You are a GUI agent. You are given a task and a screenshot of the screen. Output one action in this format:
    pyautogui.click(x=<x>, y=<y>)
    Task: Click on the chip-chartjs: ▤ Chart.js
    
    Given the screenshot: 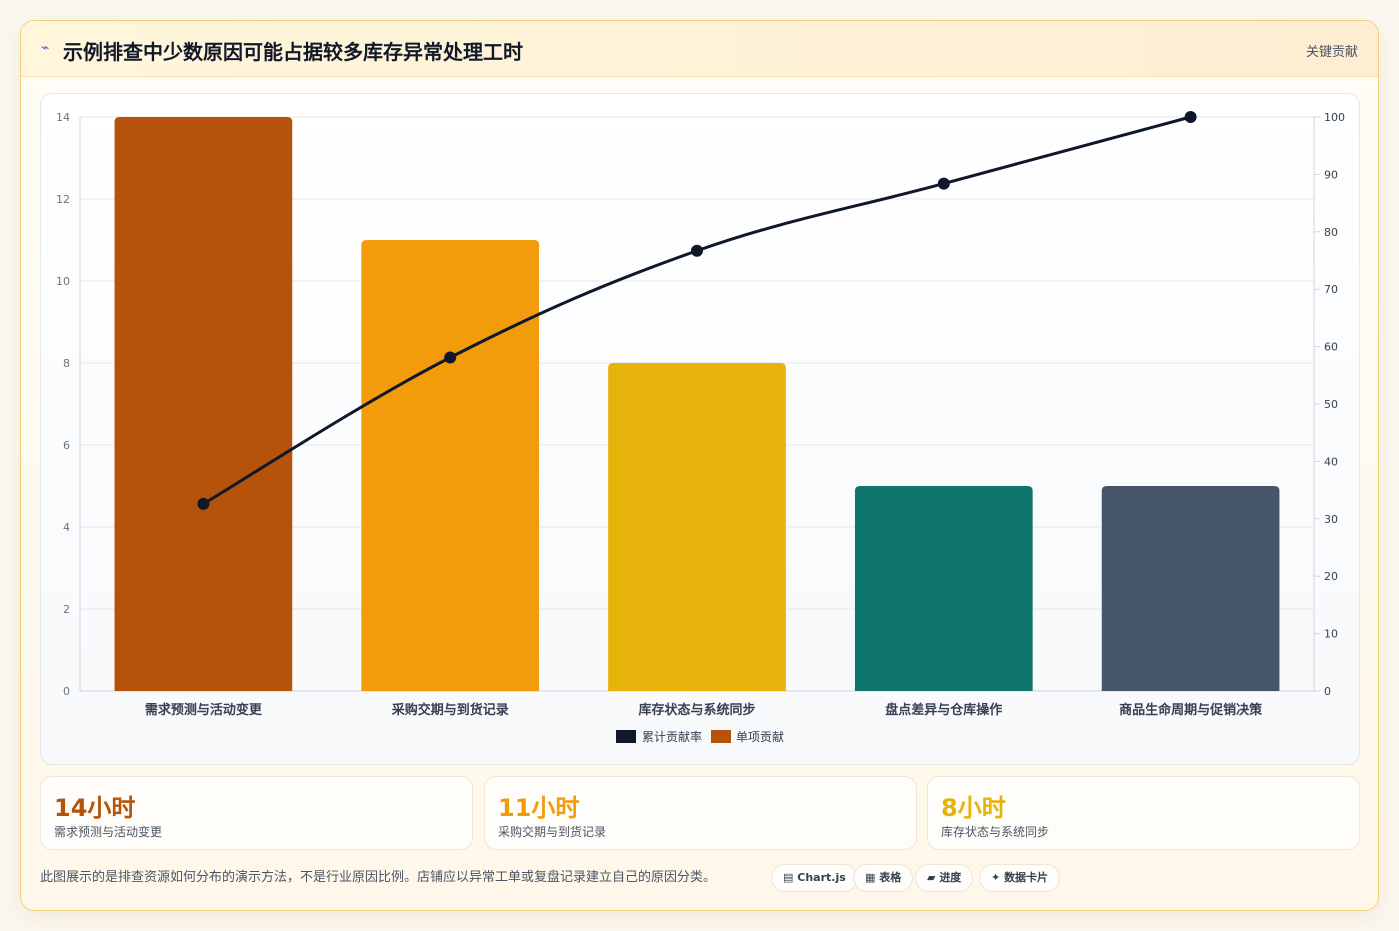 What is the action you would take?
    pyautogui.click(x=814, y=878)
    